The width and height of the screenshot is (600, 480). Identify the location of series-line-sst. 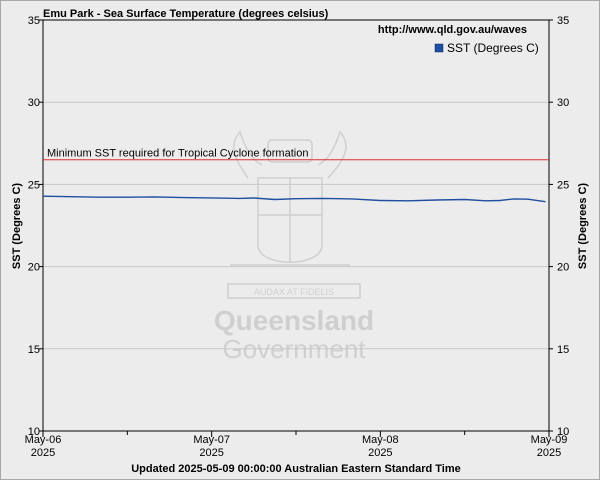
(294, 199).